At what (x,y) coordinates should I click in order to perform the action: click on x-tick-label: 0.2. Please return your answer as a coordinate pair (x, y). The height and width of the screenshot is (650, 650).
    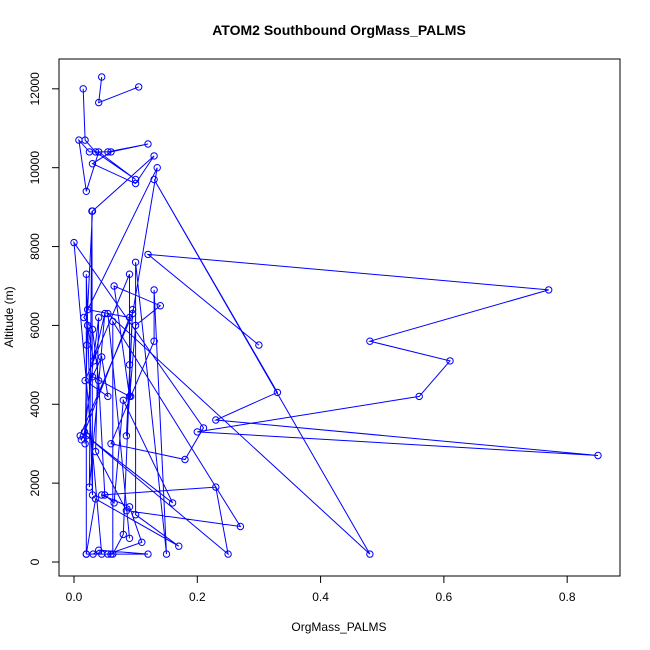
    Looking at the image, I should click on (197, 597).